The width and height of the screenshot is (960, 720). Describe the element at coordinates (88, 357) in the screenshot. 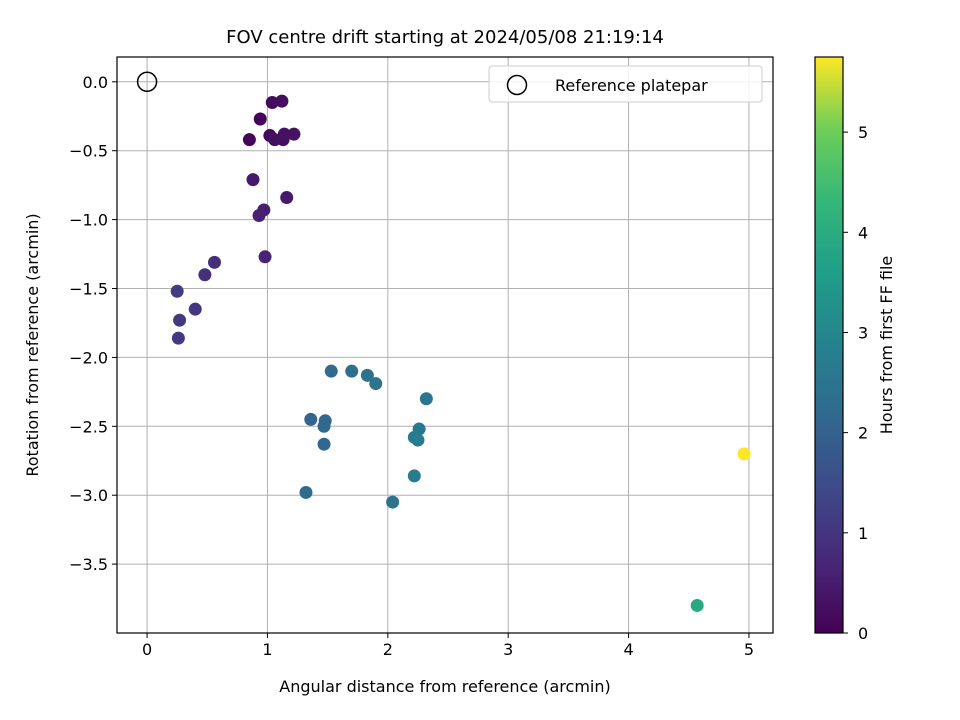

I see `y-tick-label: −2.0` at that location.